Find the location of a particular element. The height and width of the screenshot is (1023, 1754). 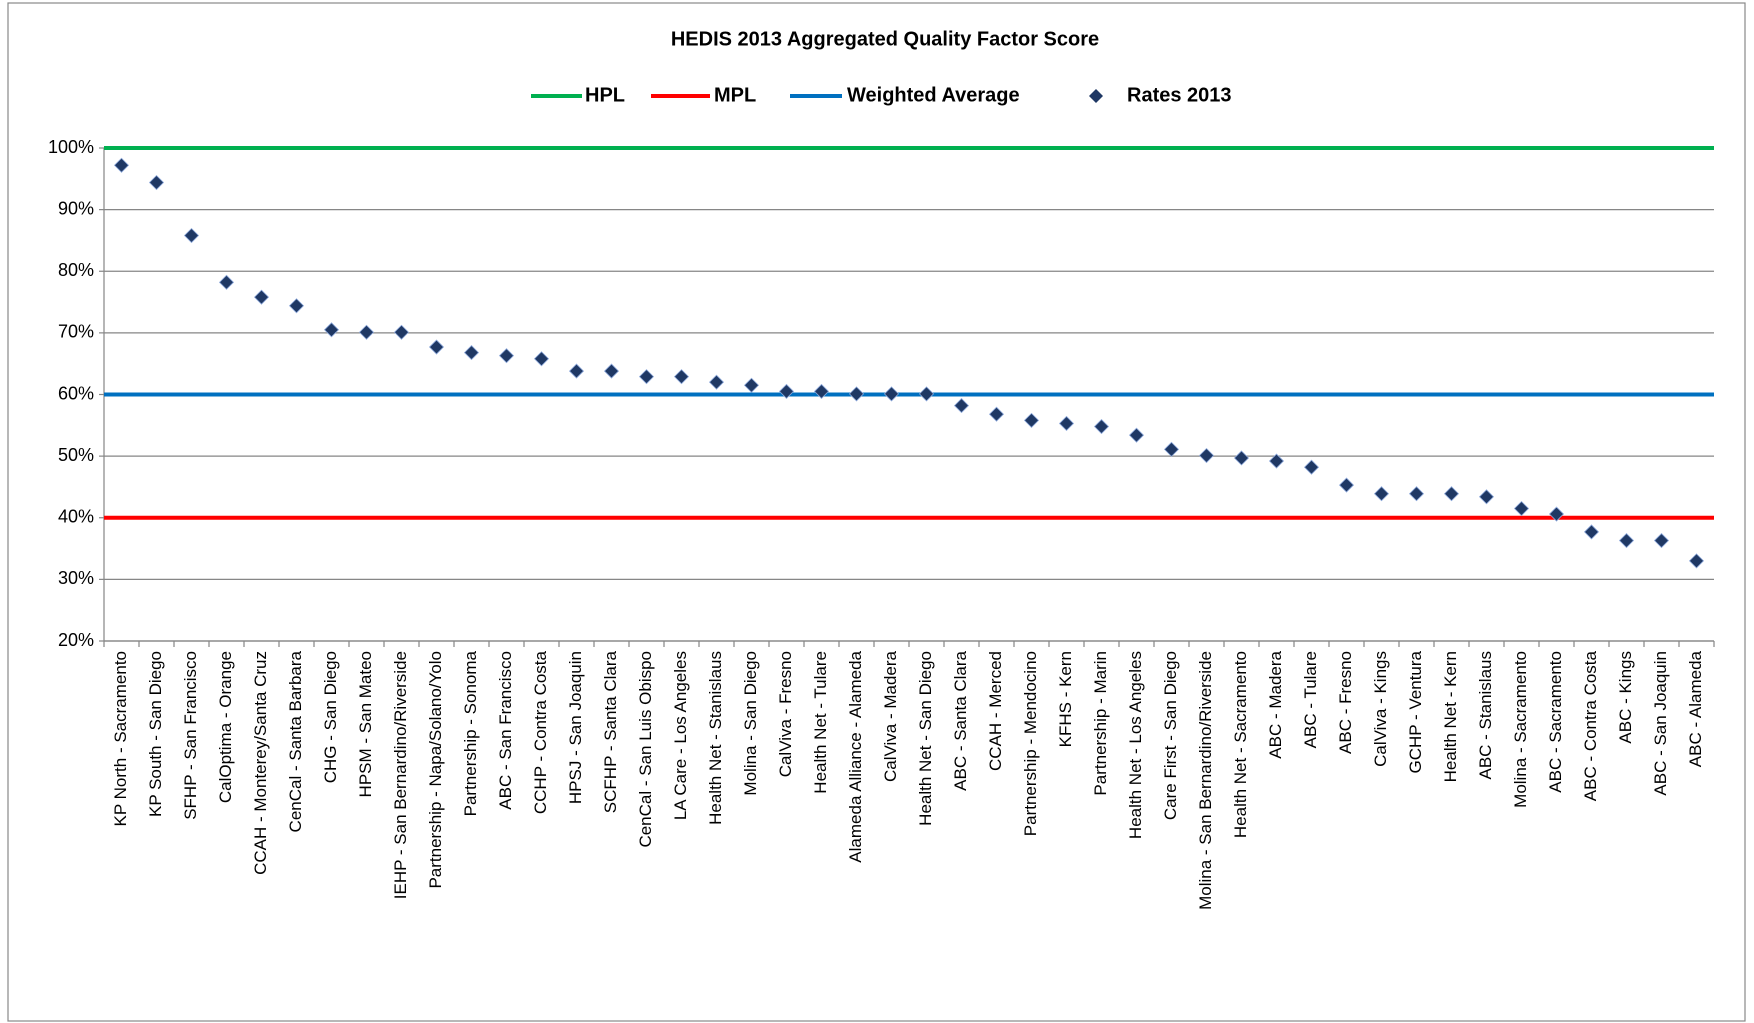

x-tick-label: CenCal - Santa Barbara is located at coordinates (295, 741).